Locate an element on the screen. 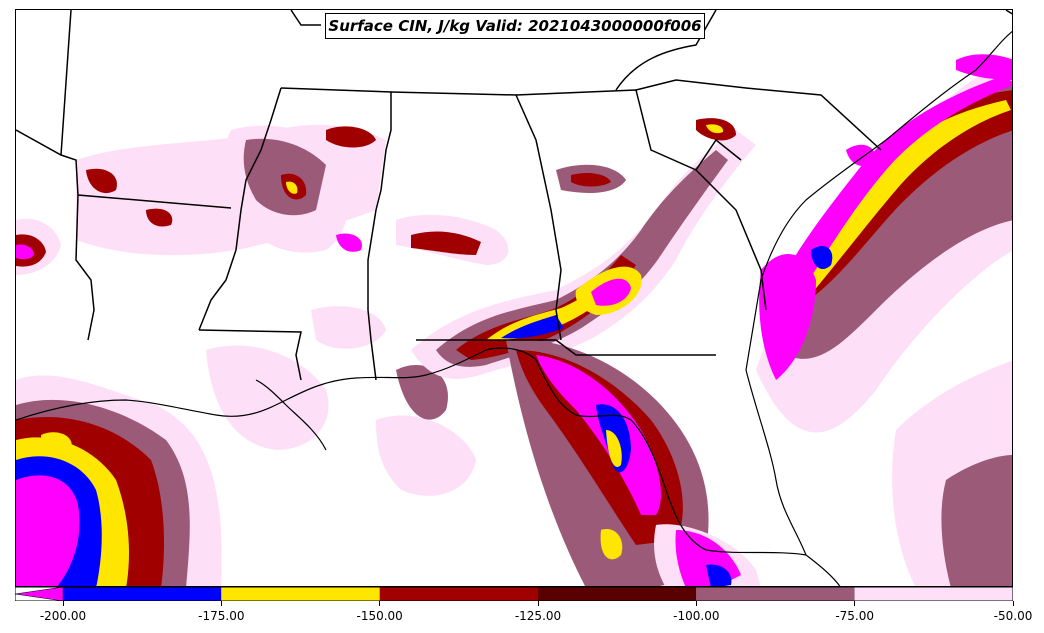 The image size is (1044, 633). colorbar is located at coordinates (514, 594).